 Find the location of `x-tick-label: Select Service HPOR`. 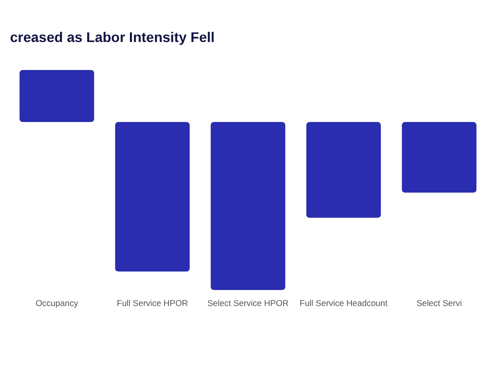

x-tick-label: Select Service HPOR is located at coordinates (248, 303).